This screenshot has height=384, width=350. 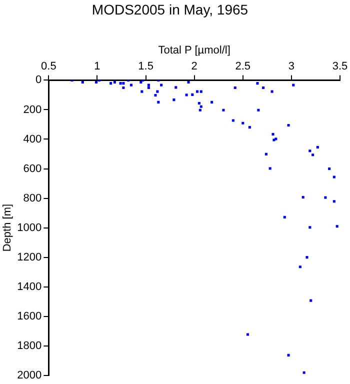 What do you see at coordinates (340, 66) in the screenshot?
I see `x-tick-label: 3.5` at bounding box center [340, 66].